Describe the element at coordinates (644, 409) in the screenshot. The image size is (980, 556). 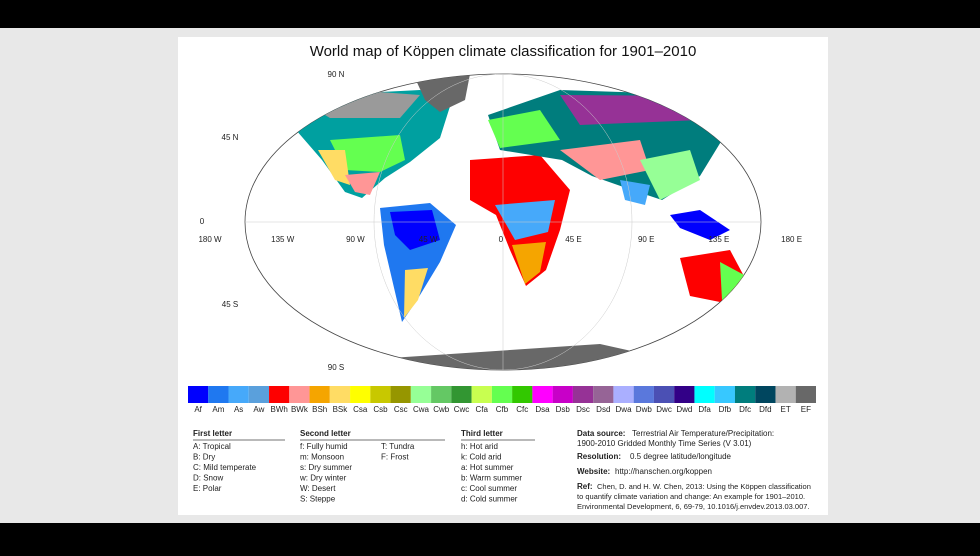
I see `legend-label: Dwb` at that location.